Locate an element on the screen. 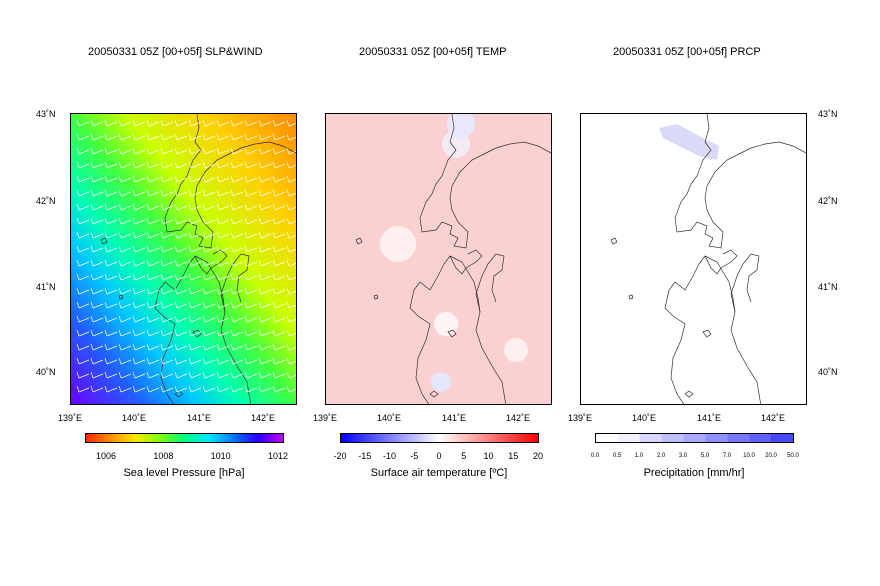  temp-panel-title: 20050331 05Z [00+05f] TEMP is located at coordinates (433, 52).